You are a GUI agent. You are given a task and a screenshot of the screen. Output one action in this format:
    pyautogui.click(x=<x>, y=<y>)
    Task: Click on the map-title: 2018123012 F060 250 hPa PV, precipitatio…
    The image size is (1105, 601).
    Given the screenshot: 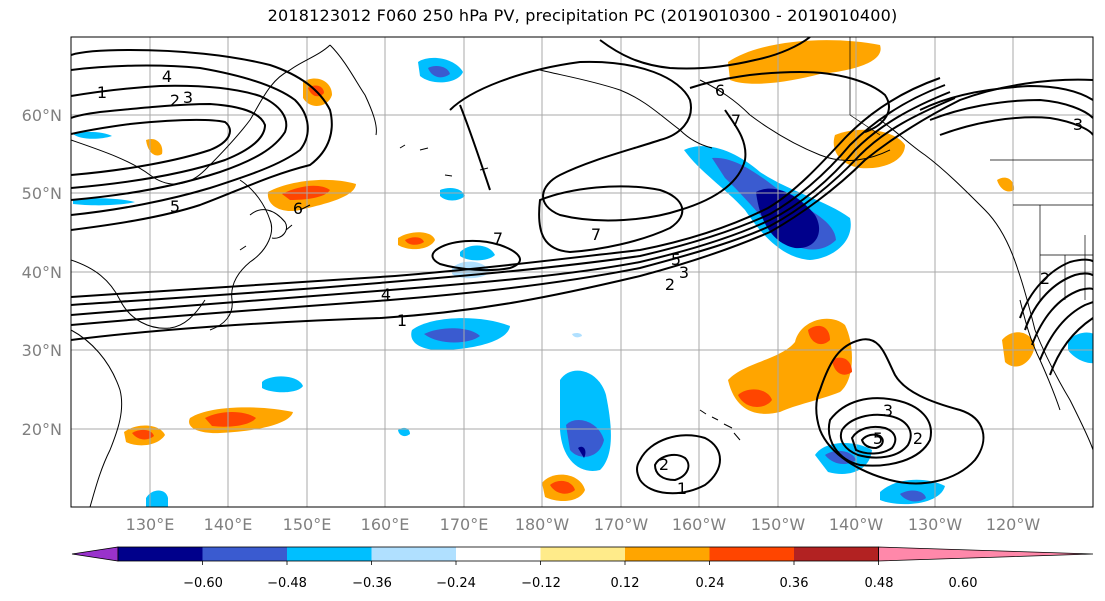 What is the action you would take?
    pyautogui.click(x=582, y=15)
    